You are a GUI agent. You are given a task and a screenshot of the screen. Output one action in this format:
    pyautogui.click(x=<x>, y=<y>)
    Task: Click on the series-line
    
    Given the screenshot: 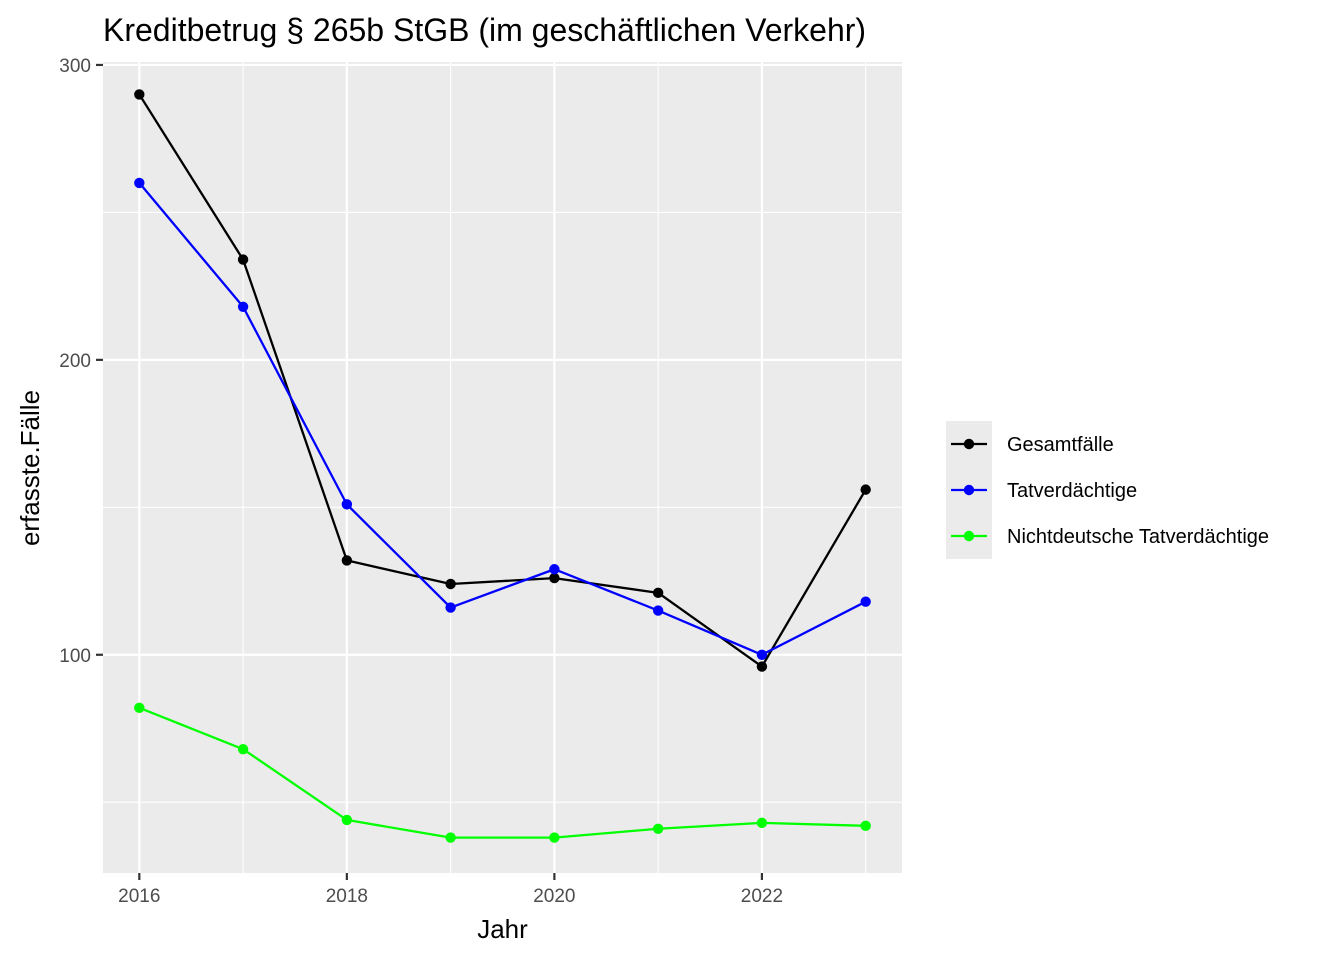 What is the action you would take?
    pyautogui.click(x=502, y=772)
    